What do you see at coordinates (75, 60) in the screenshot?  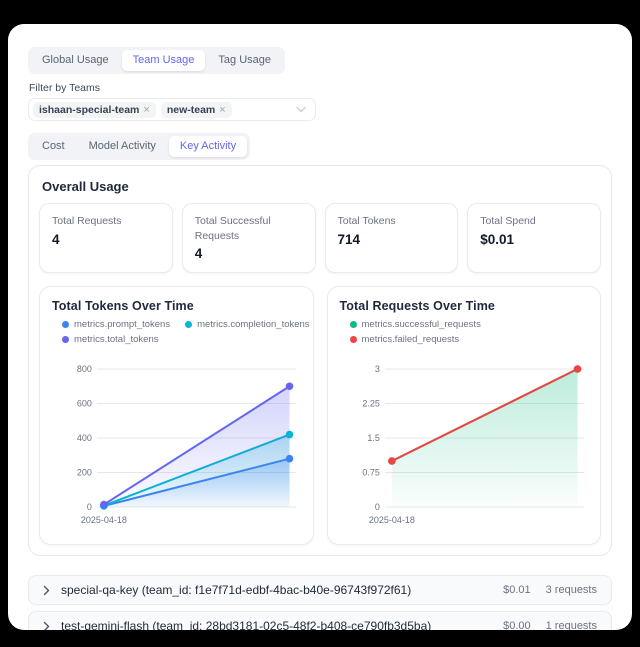 I see `tab-global-usage: Global Usage` at bounding box center [75, 60].